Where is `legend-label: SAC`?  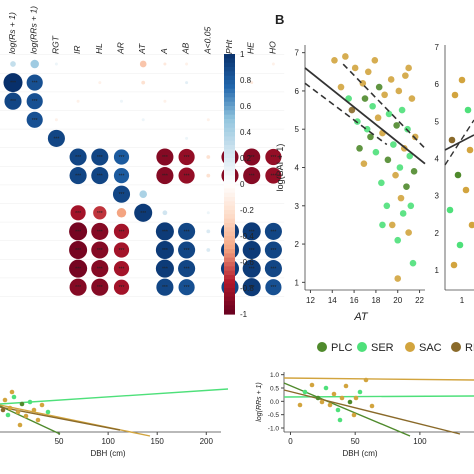
legend-label: SAC is located at coordinates (430, 348).